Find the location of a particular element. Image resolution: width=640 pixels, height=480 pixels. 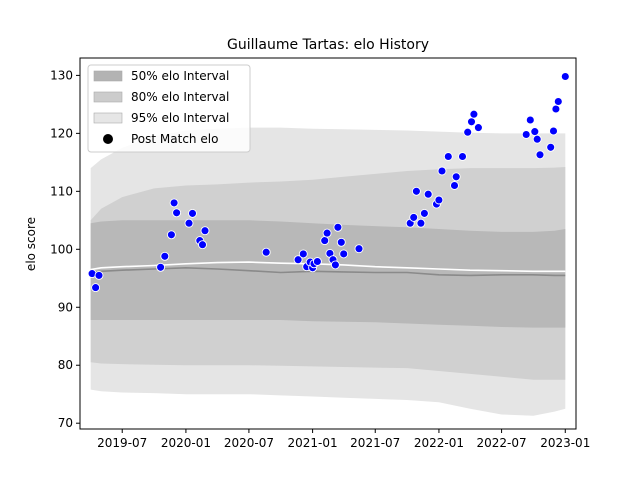

y-tick-label: 100 is located at coordinates (61, 249).